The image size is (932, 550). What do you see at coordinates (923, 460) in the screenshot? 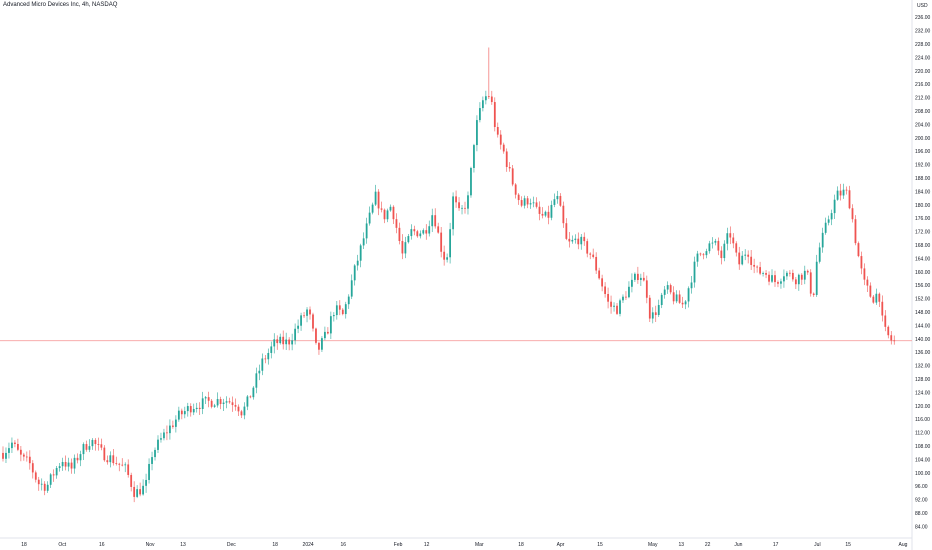
I see `y-tick-label: 104.00` at bounding box center [923, 460].